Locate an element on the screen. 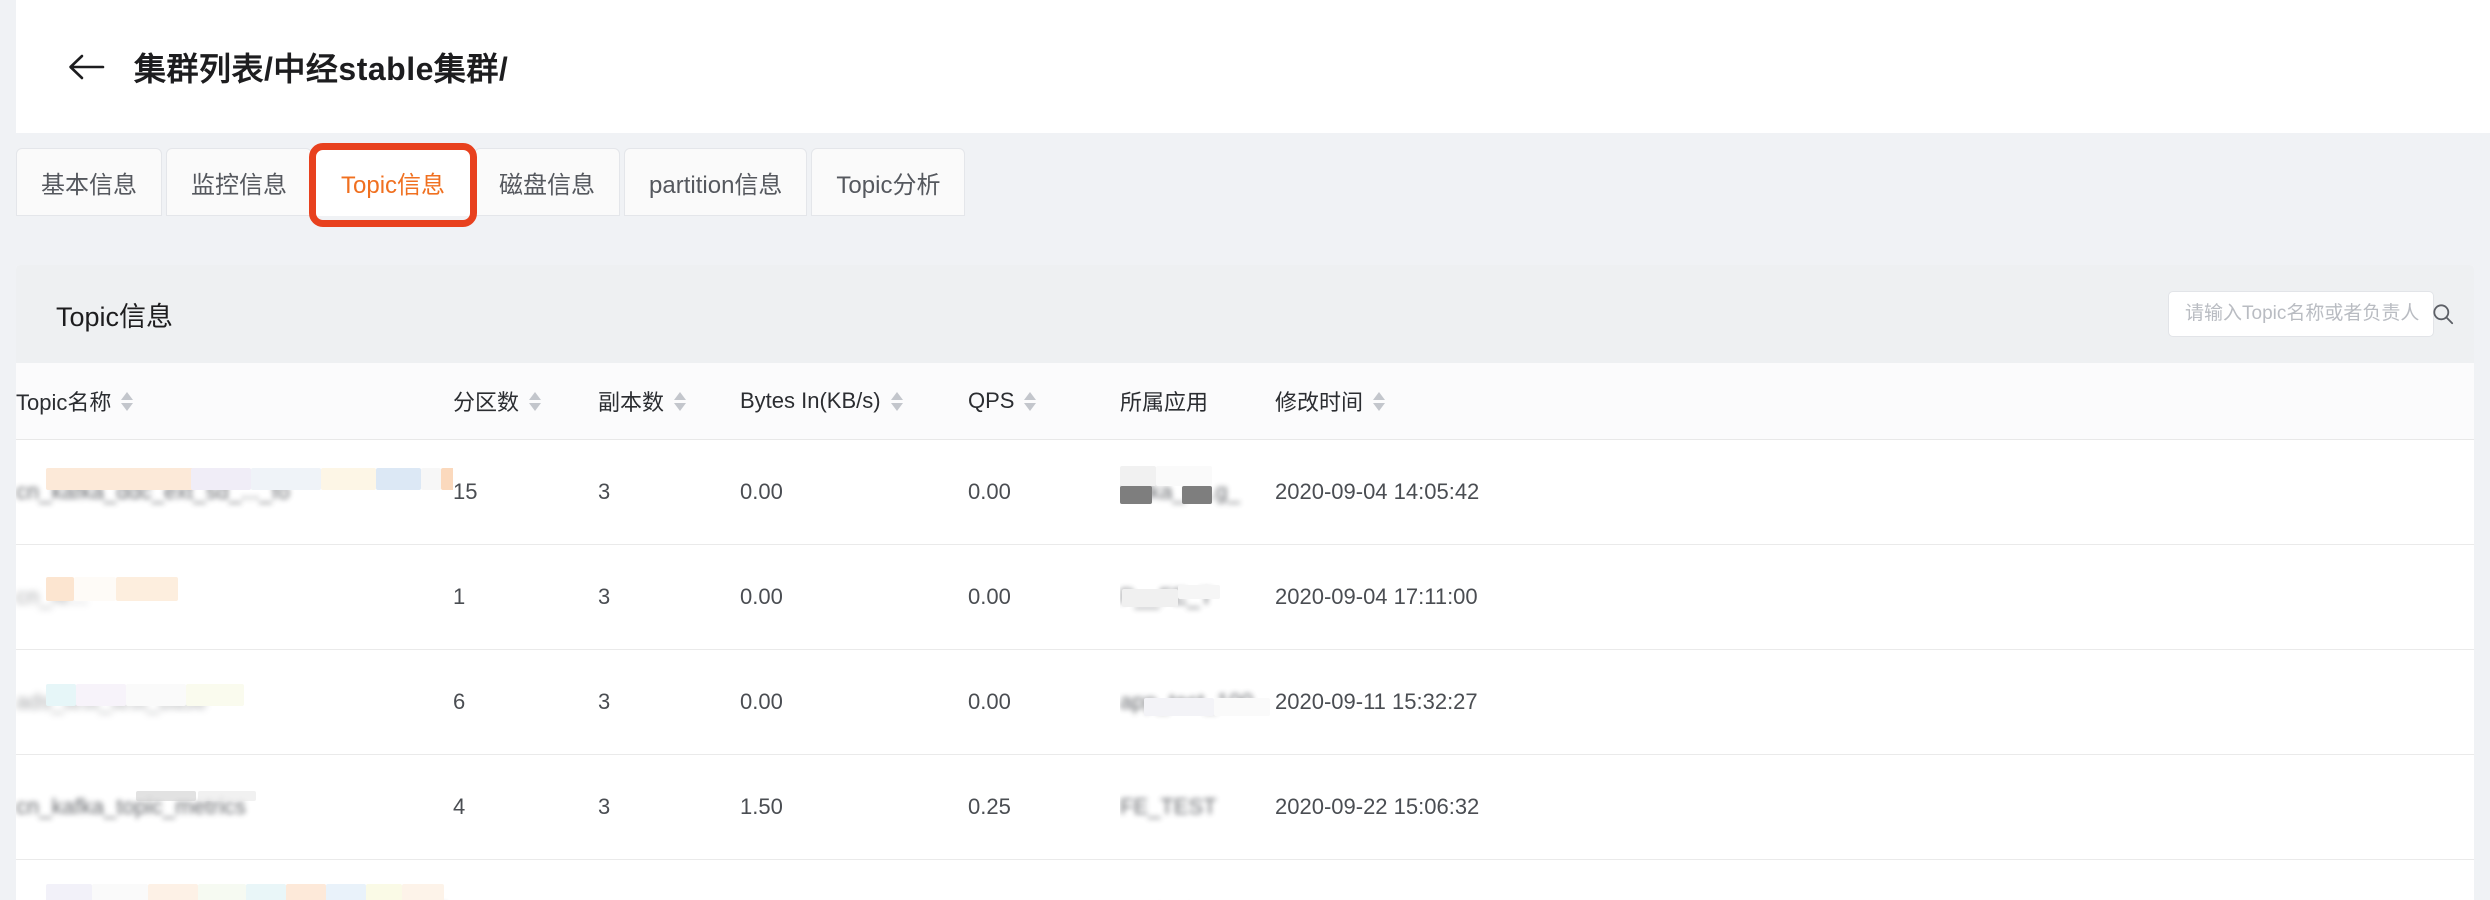 This screenshot has height=900, width=2490. column-header-bytes-in: Bytes In(KB/s) is located at coordinates (854, 401).